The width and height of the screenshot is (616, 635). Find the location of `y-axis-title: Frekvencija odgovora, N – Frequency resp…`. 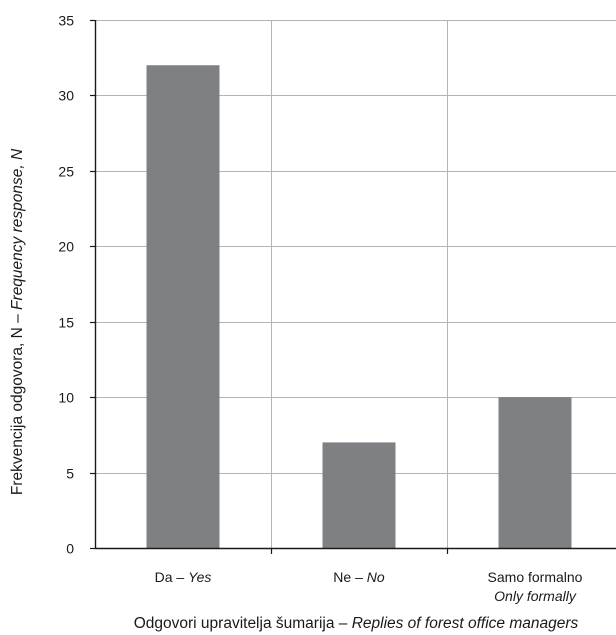

y-axis-title: Frekvencija odgovora, N – Frequency resp… is located at coordinates (17, 321).